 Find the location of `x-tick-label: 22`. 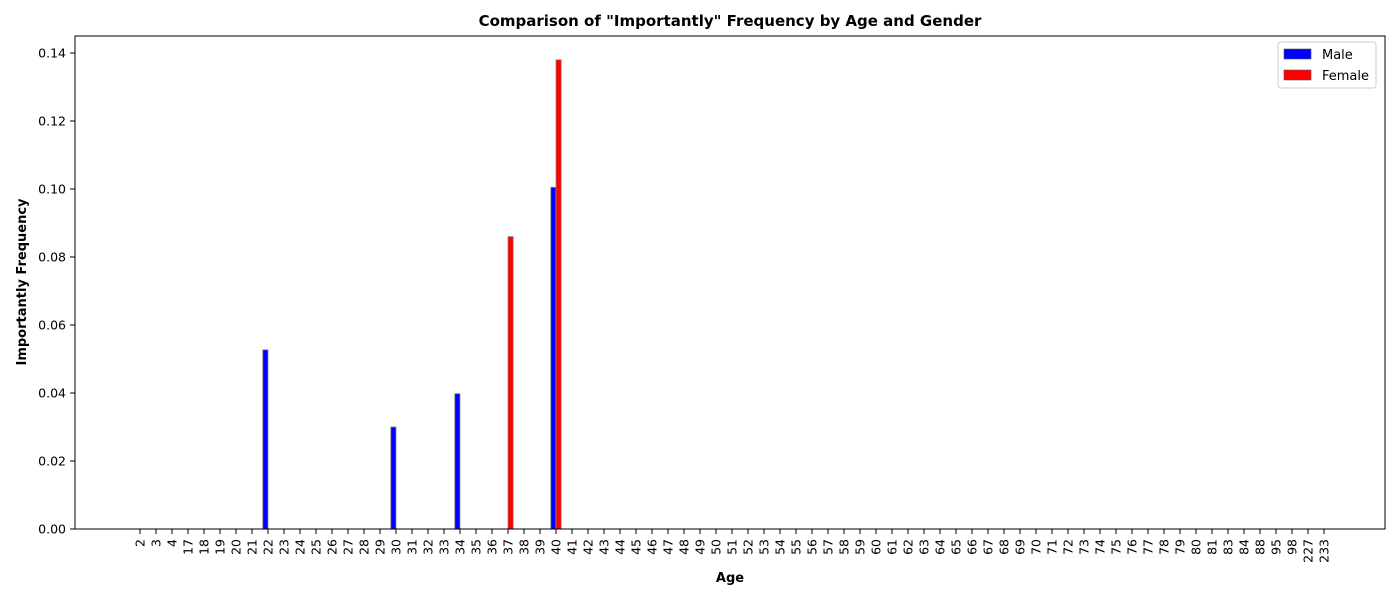

x-tick-label: 22 is located at coordinates (268, 547).